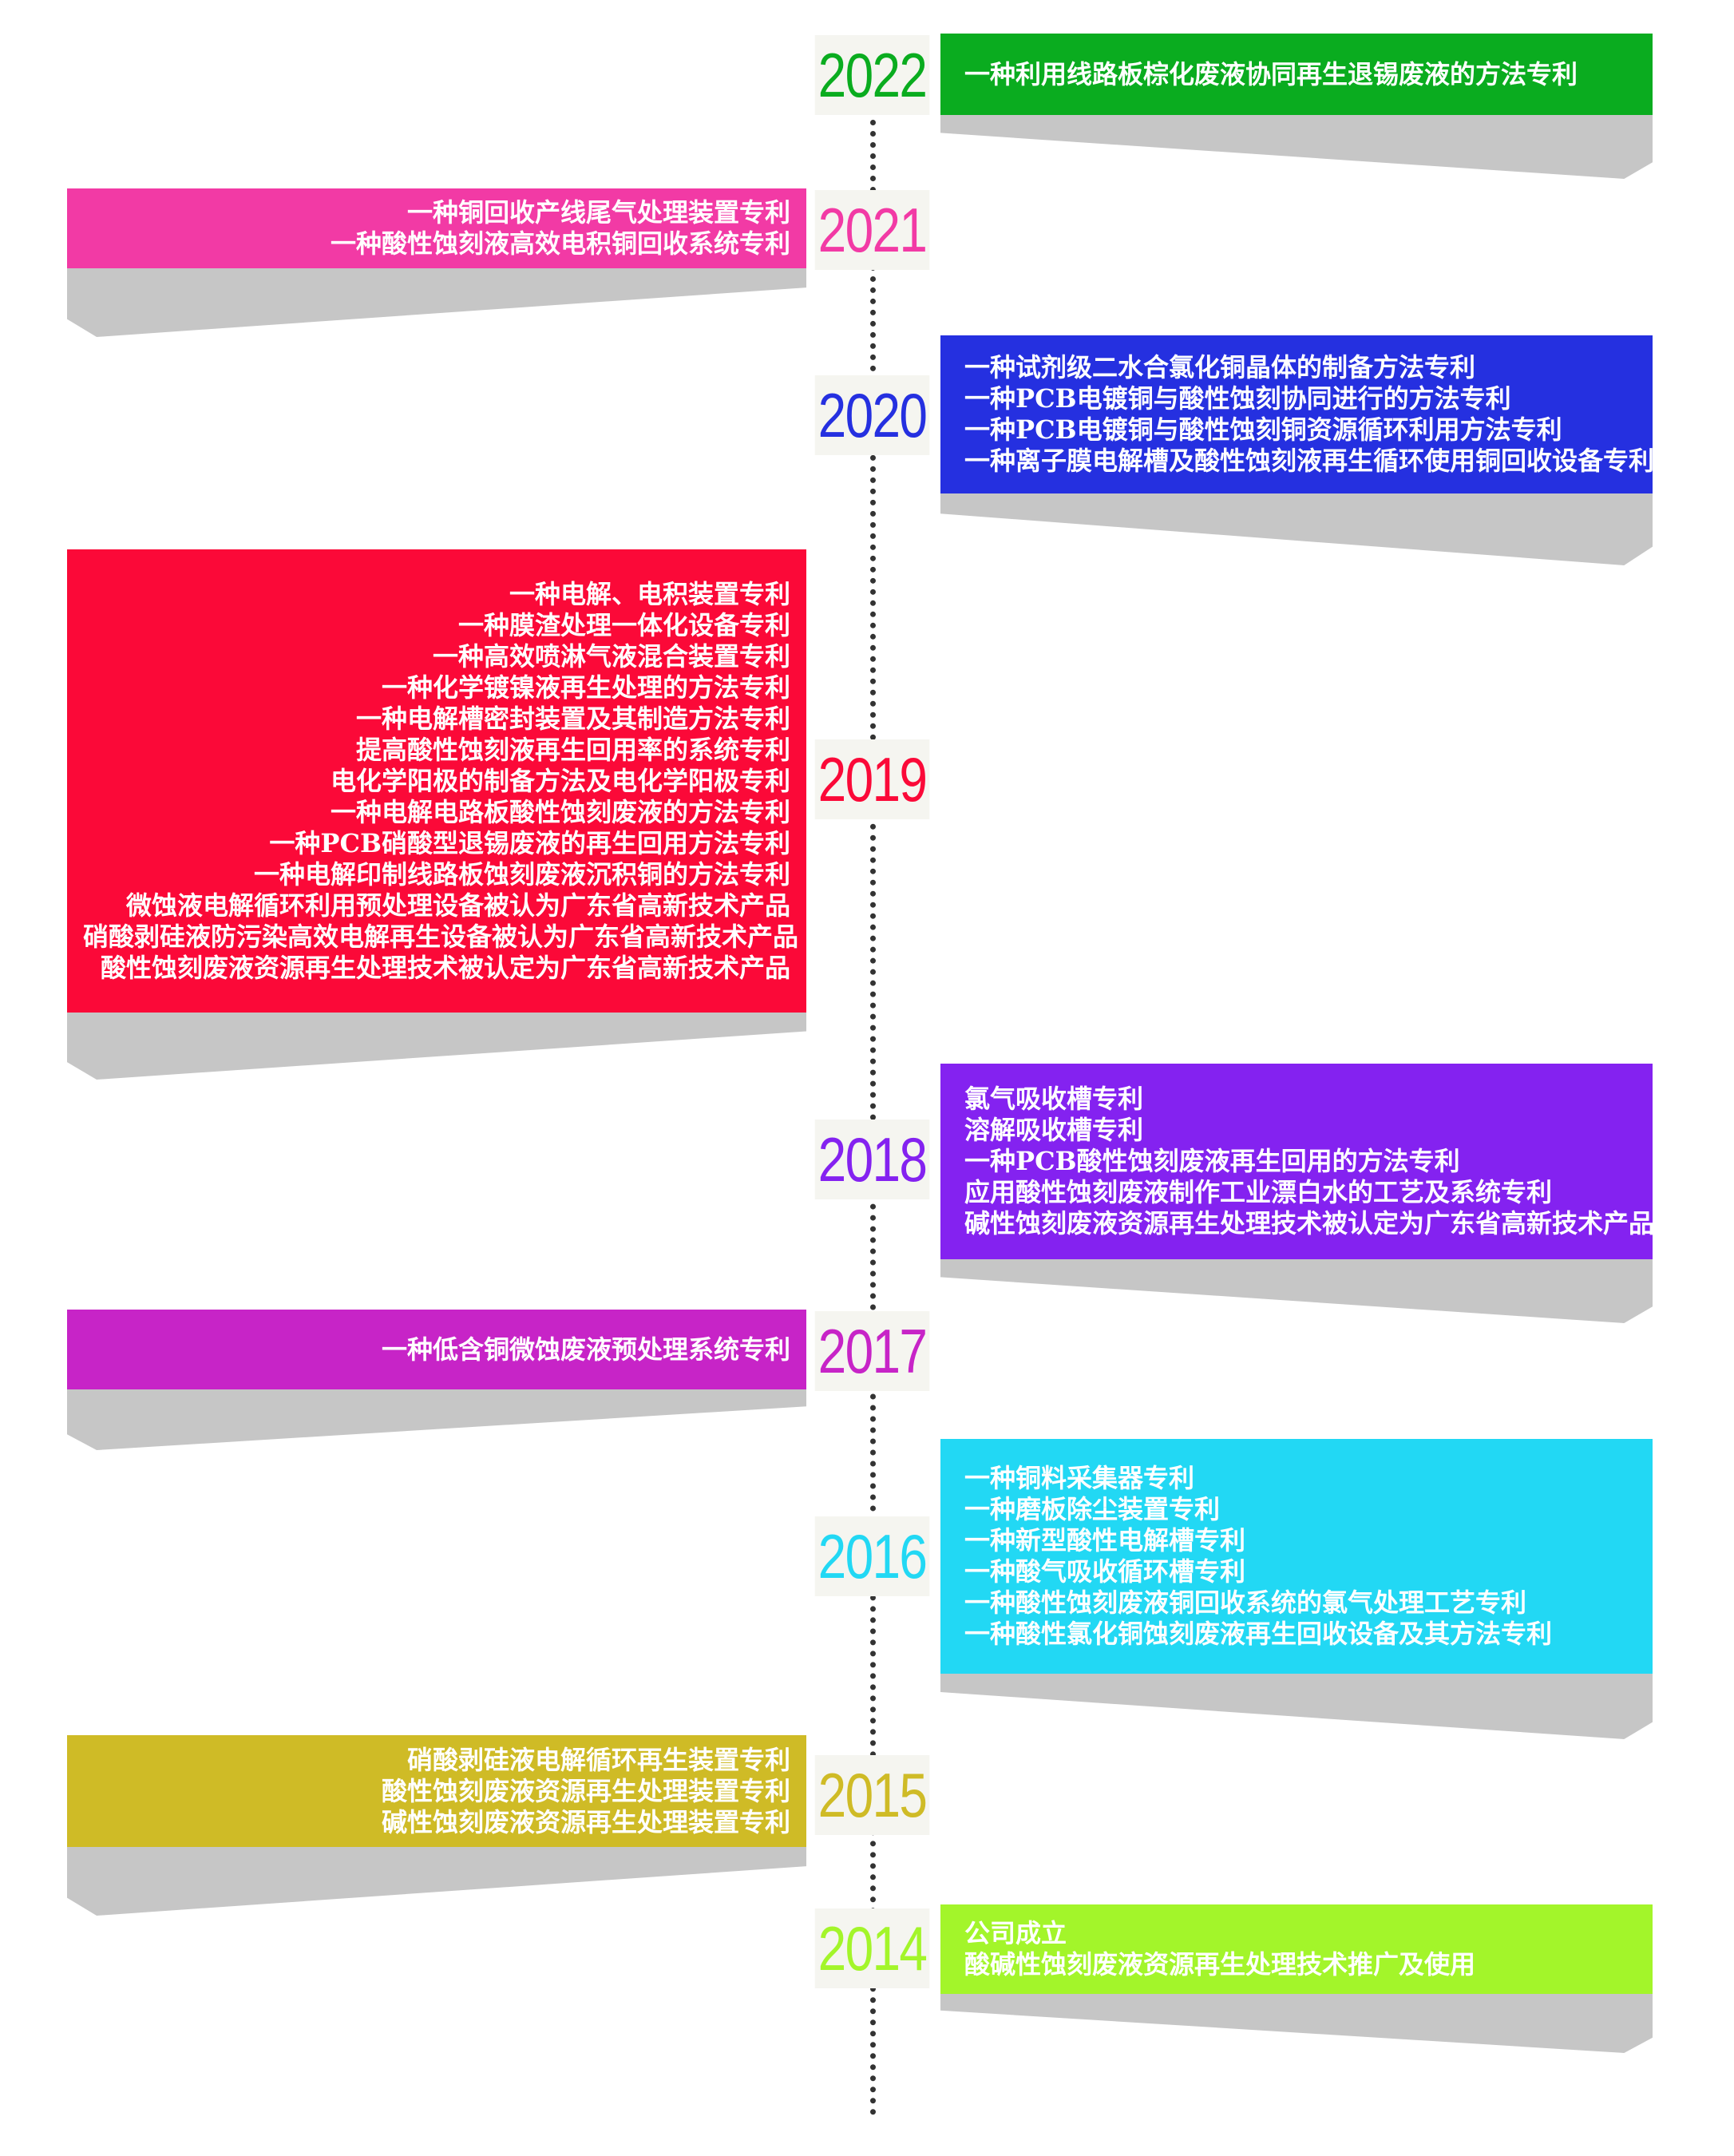 This screenshot has height=2156, width=1734. What do you see at coordinates (873, 1118) in the screenshot?
I see `timeline-dotted-axis` at bounding box center [873, 1118].